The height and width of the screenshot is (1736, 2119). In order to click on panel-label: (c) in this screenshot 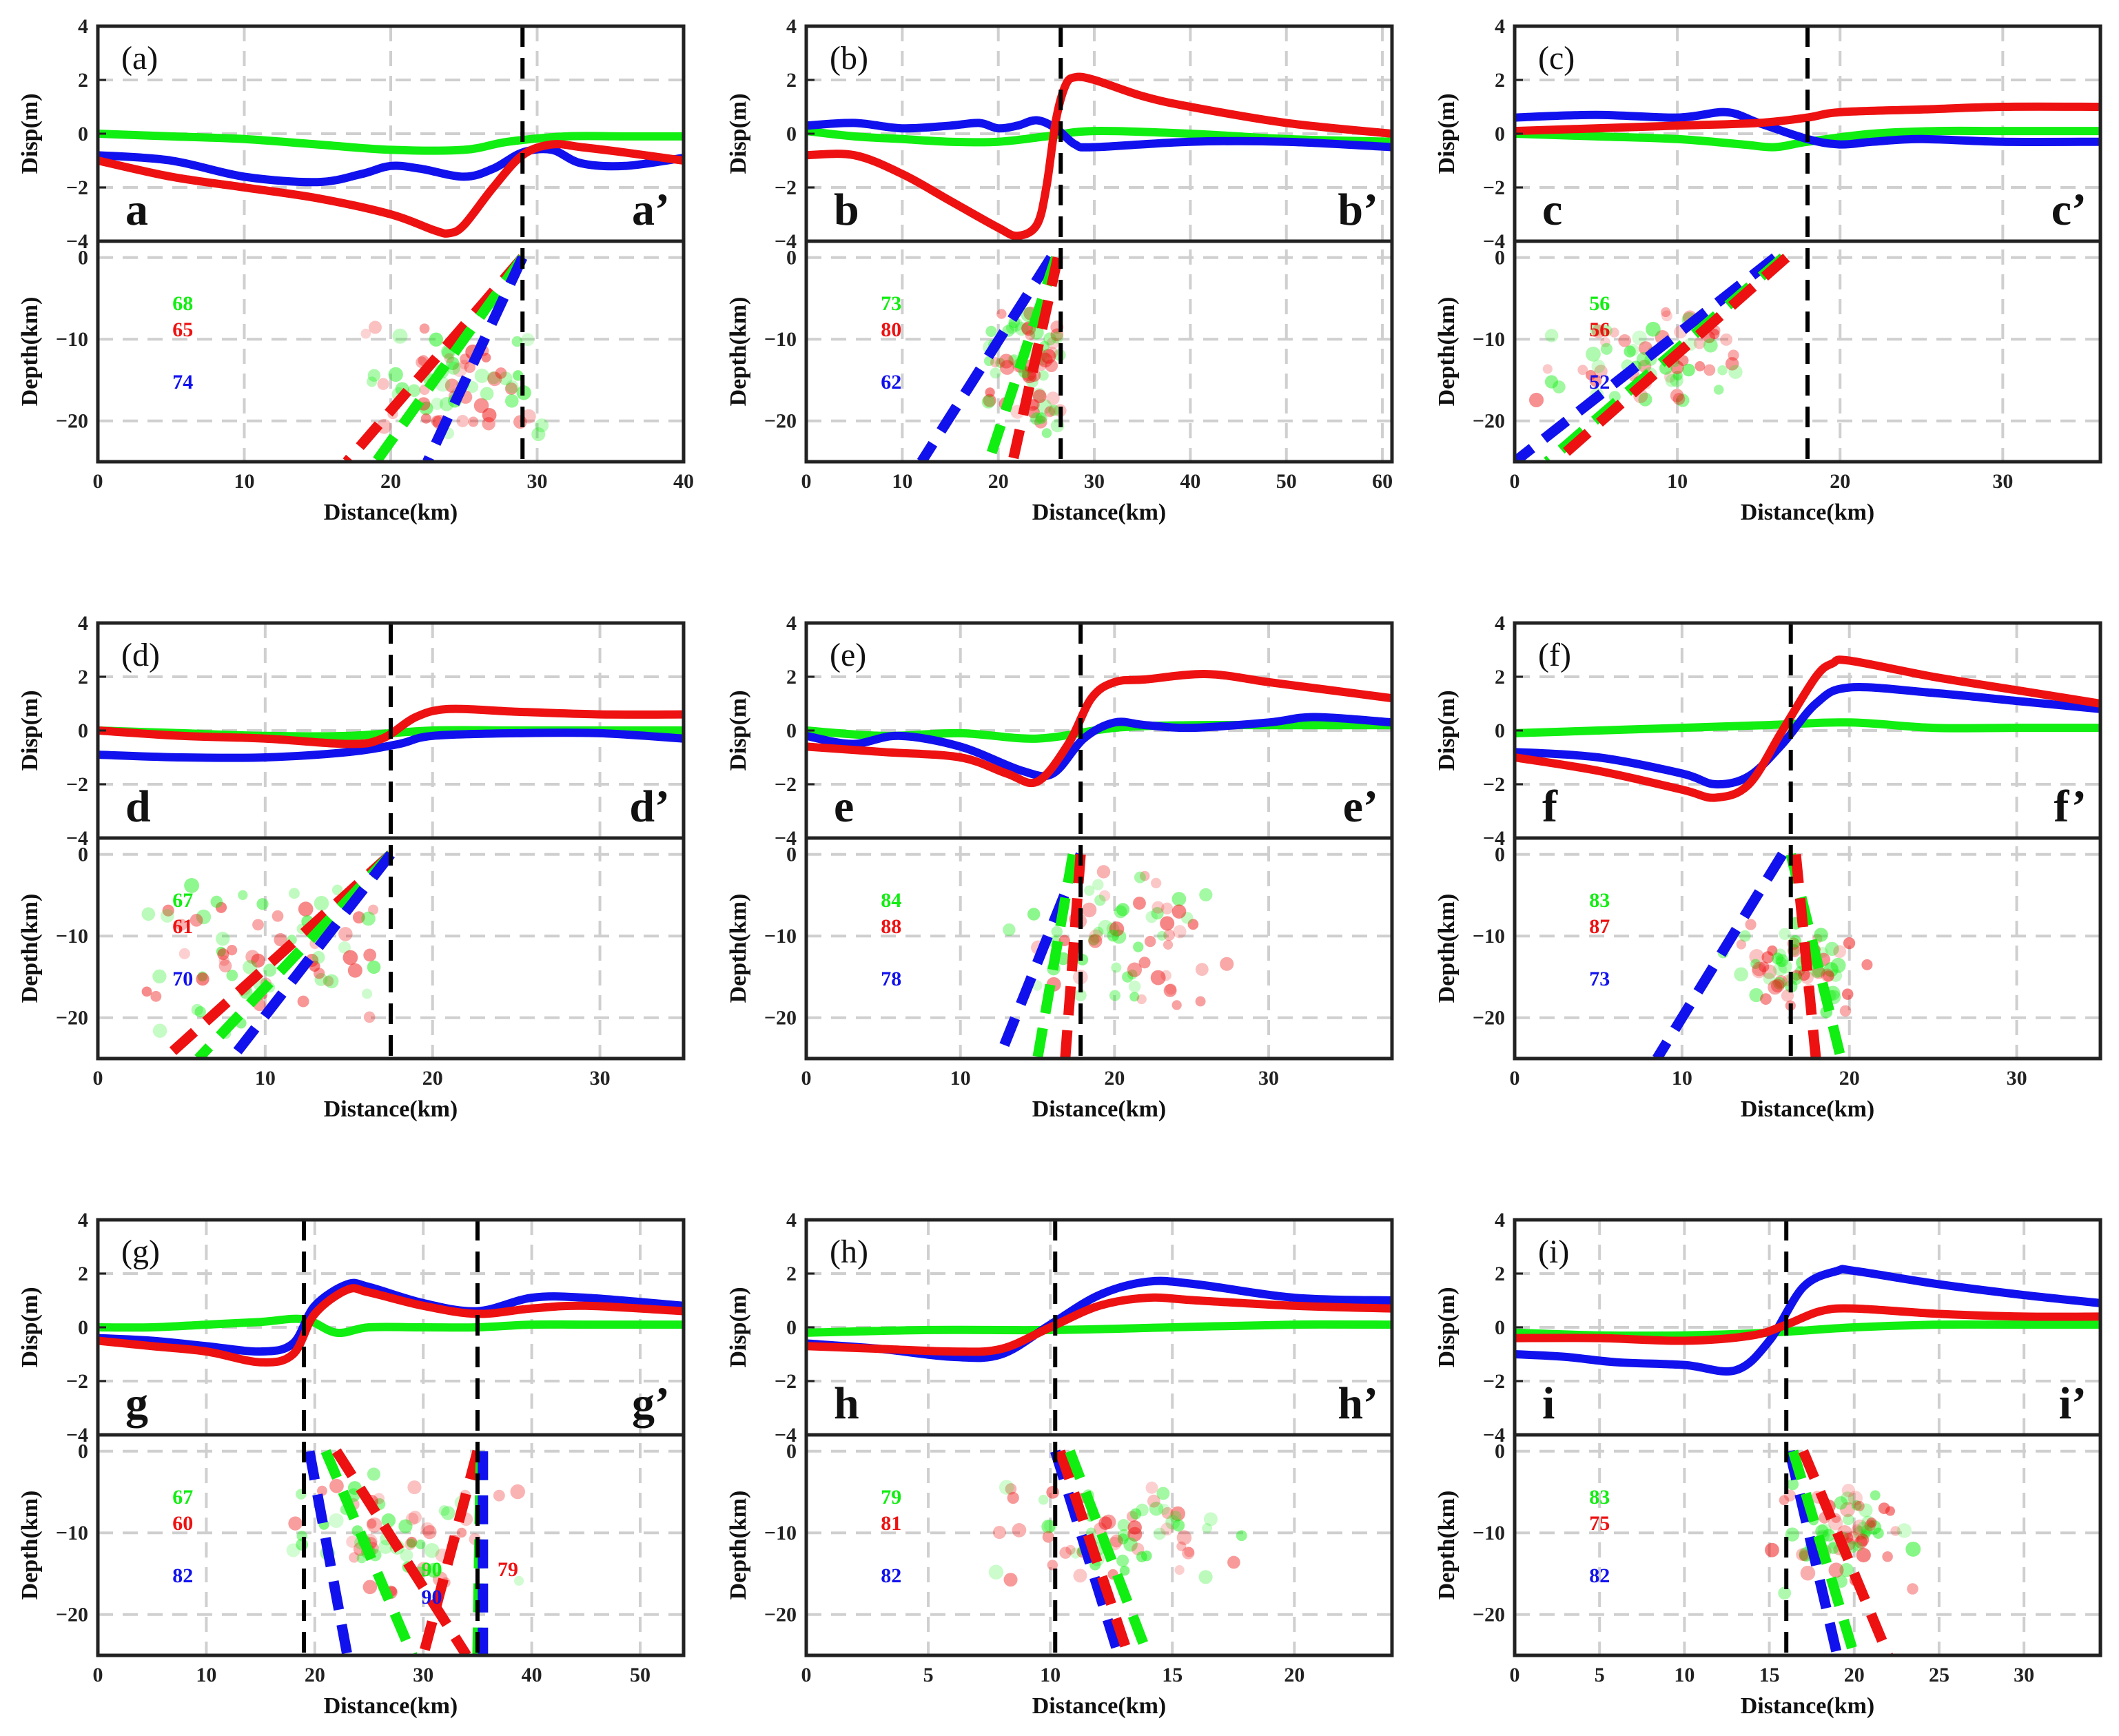, I will do `click(1556, 58)`.